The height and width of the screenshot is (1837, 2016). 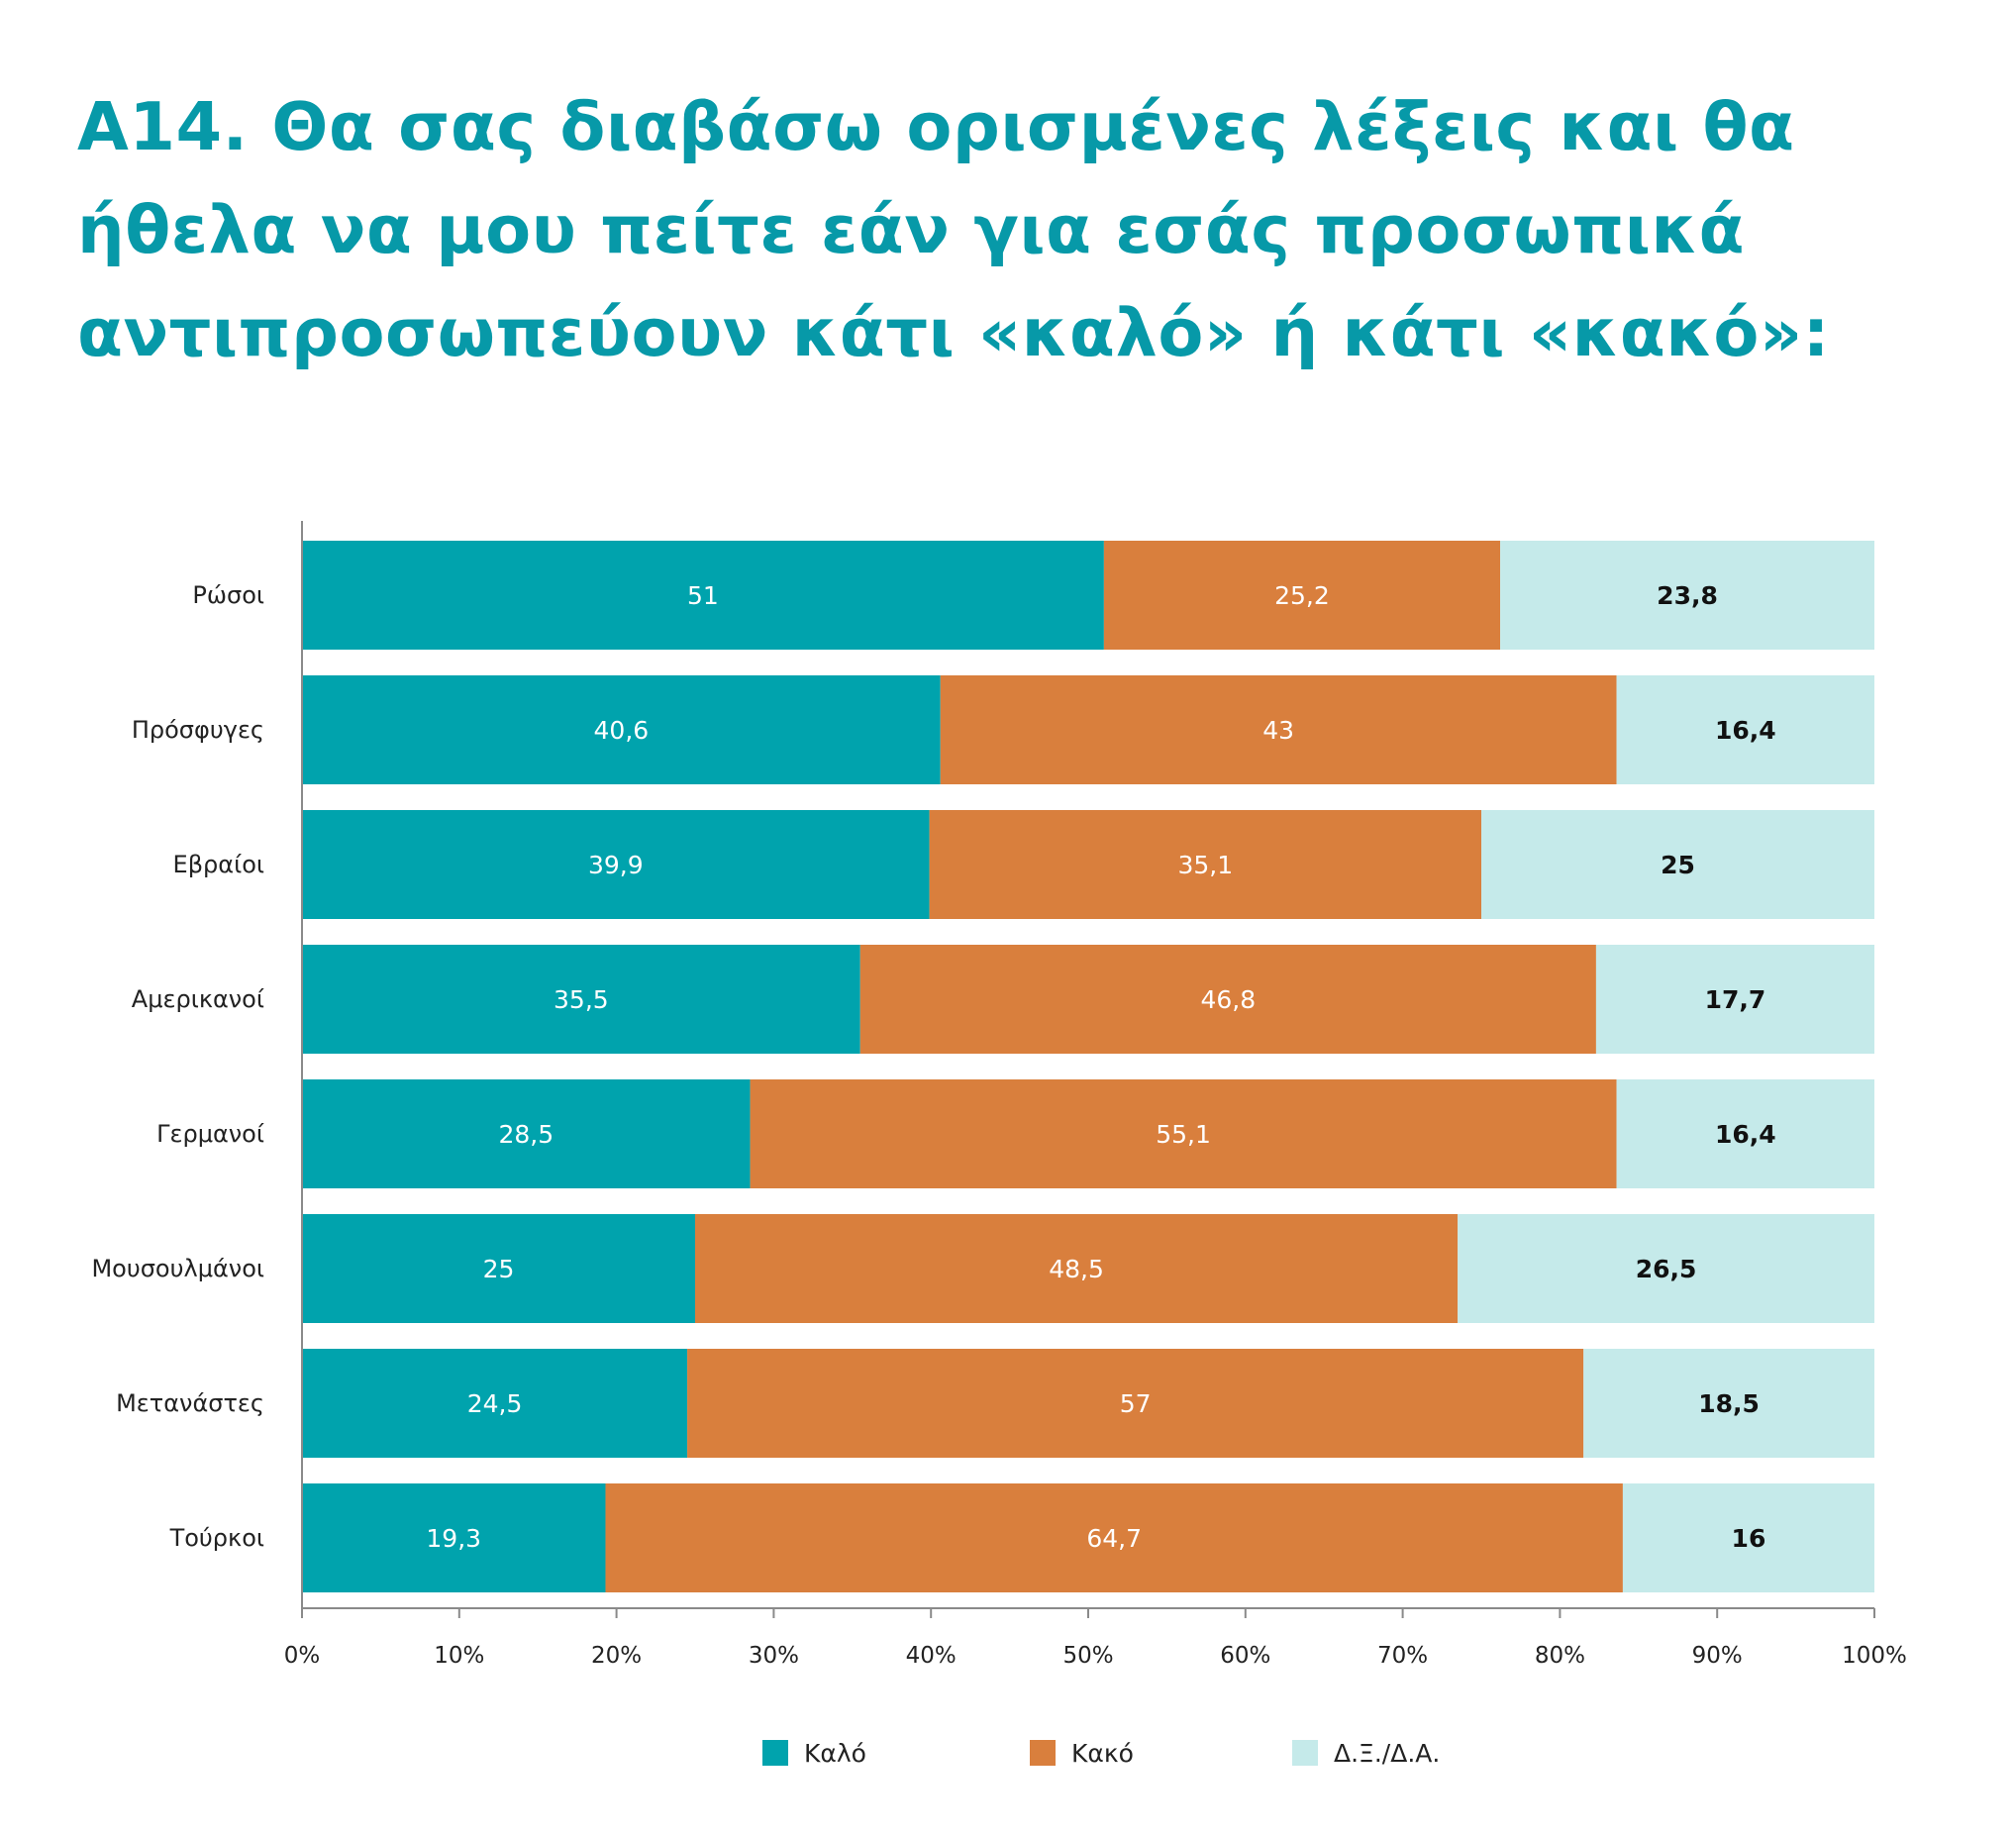 I want to click on data-label: 43, so click(x=1278, y=730).